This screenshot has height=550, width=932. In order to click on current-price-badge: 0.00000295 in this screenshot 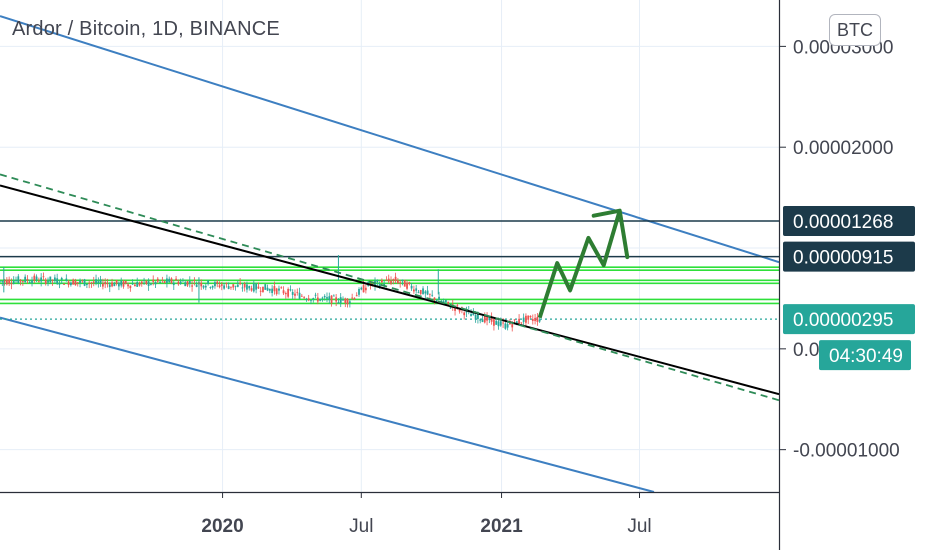, I will do `click(849, 319)`.